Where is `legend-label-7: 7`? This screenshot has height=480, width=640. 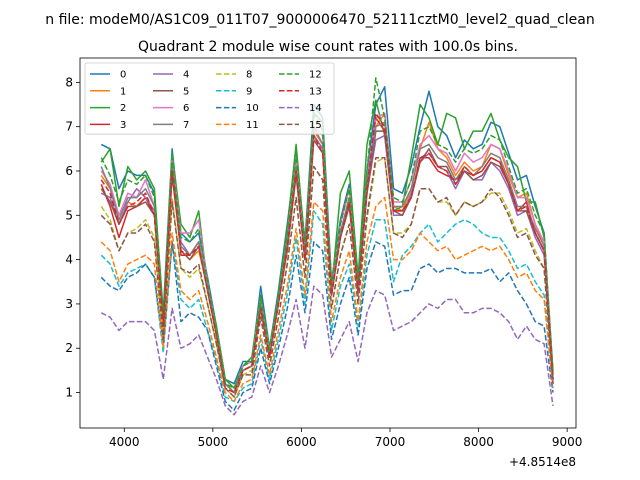 legend-label-7: 7 is located at coordinates (186, 125).